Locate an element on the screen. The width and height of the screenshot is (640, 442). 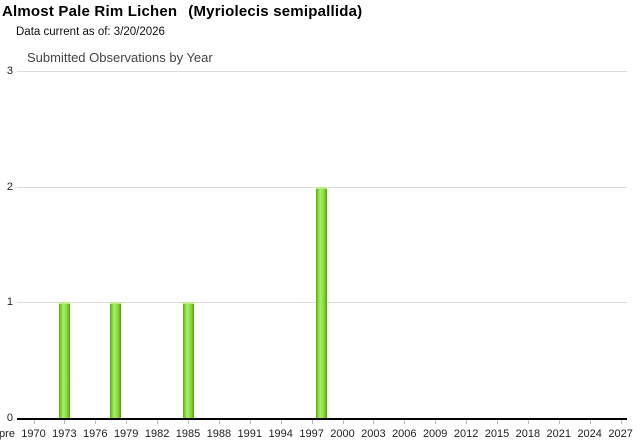
species-scientific-name: (Myriolecis semipallida) is located at coordinates (275, 11).